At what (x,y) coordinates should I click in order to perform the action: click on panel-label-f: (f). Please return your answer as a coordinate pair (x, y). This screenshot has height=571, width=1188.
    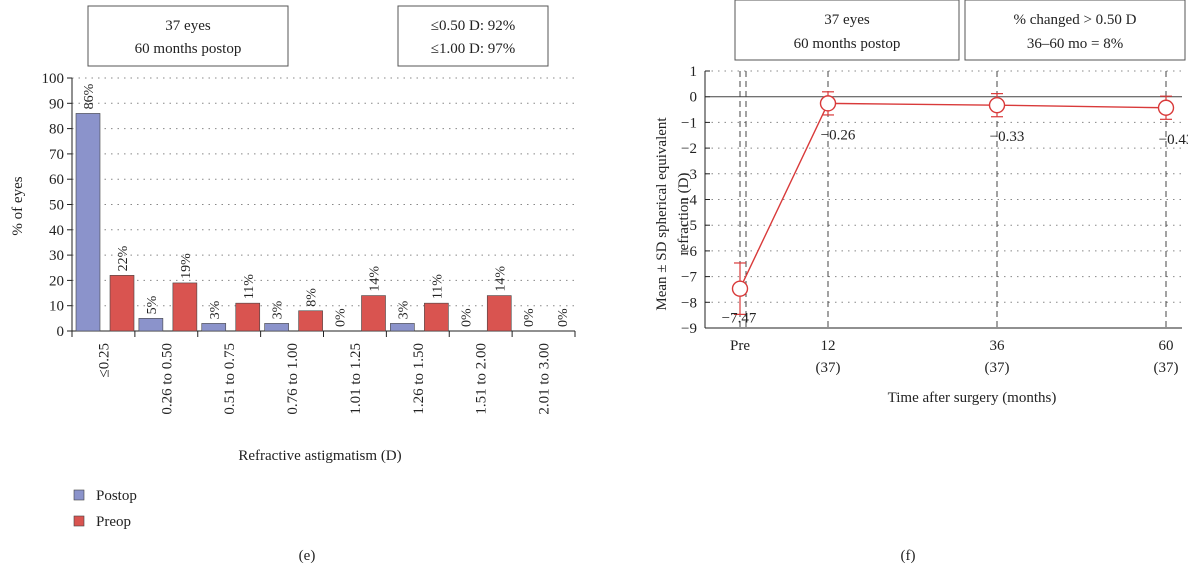
    Looking at the image, I should click on (908, 556).